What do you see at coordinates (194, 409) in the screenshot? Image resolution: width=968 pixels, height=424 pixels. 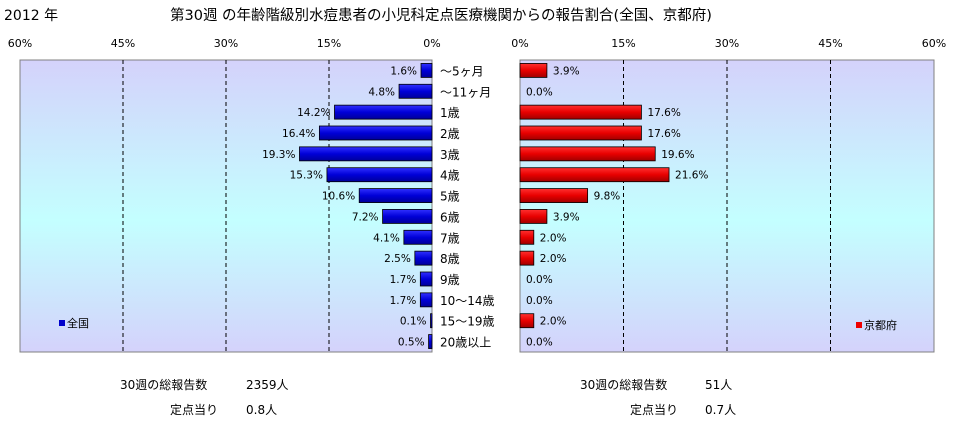 I see `per-site-label-left: 定点当り` at bounding box center [194, 409].